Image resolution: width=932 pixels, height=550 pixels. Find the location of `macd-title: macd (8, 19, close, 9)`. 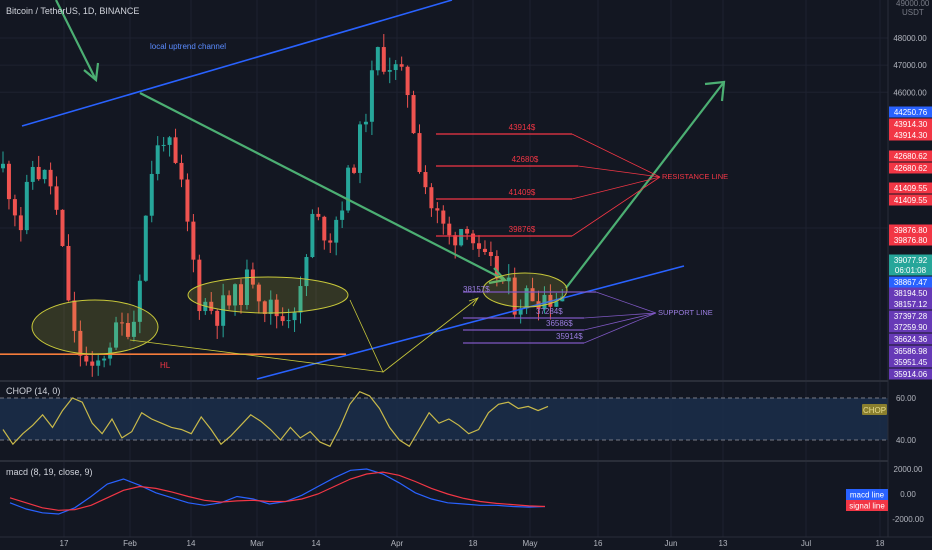

macd-title: macd (8, 19, close, 9) is located at coordinates (49, 472).